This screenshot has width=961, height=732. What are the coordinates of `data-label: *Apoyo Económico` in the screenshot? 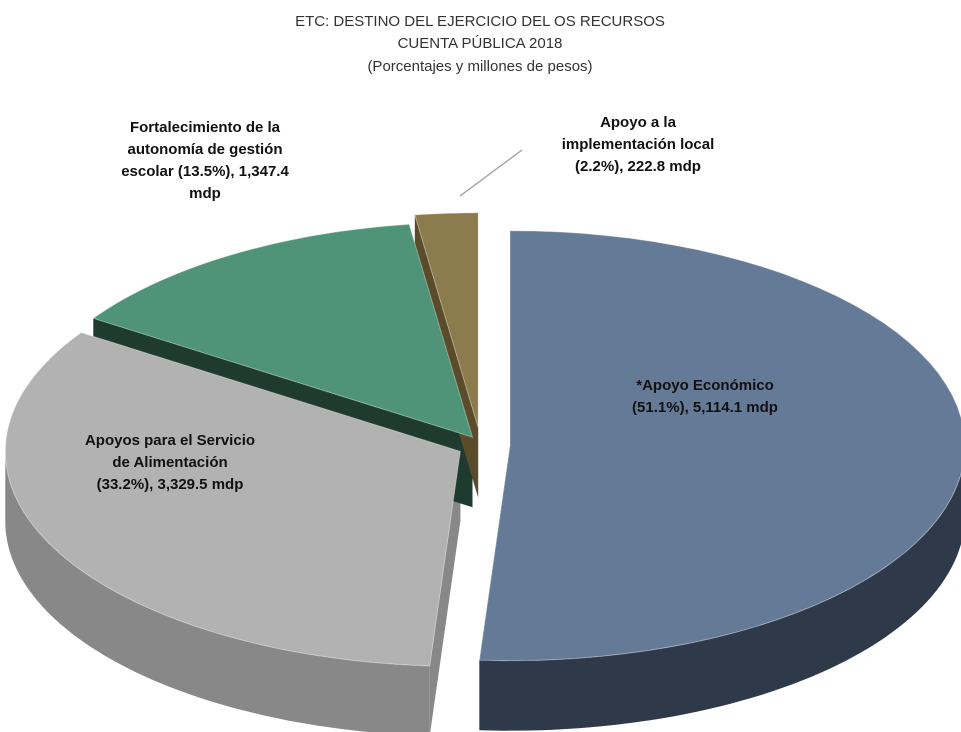 It's located at (705, 385).